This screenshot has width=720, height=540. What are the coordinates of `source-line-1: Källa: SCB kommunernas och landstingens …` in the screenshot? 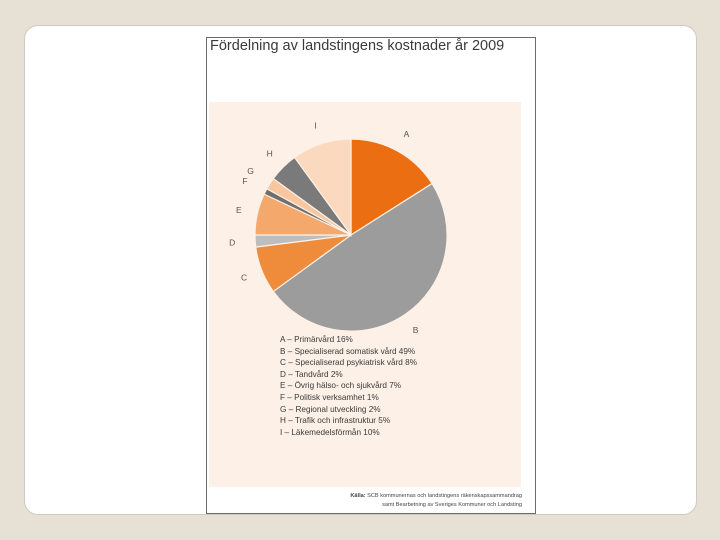 It's located at (436, 496).